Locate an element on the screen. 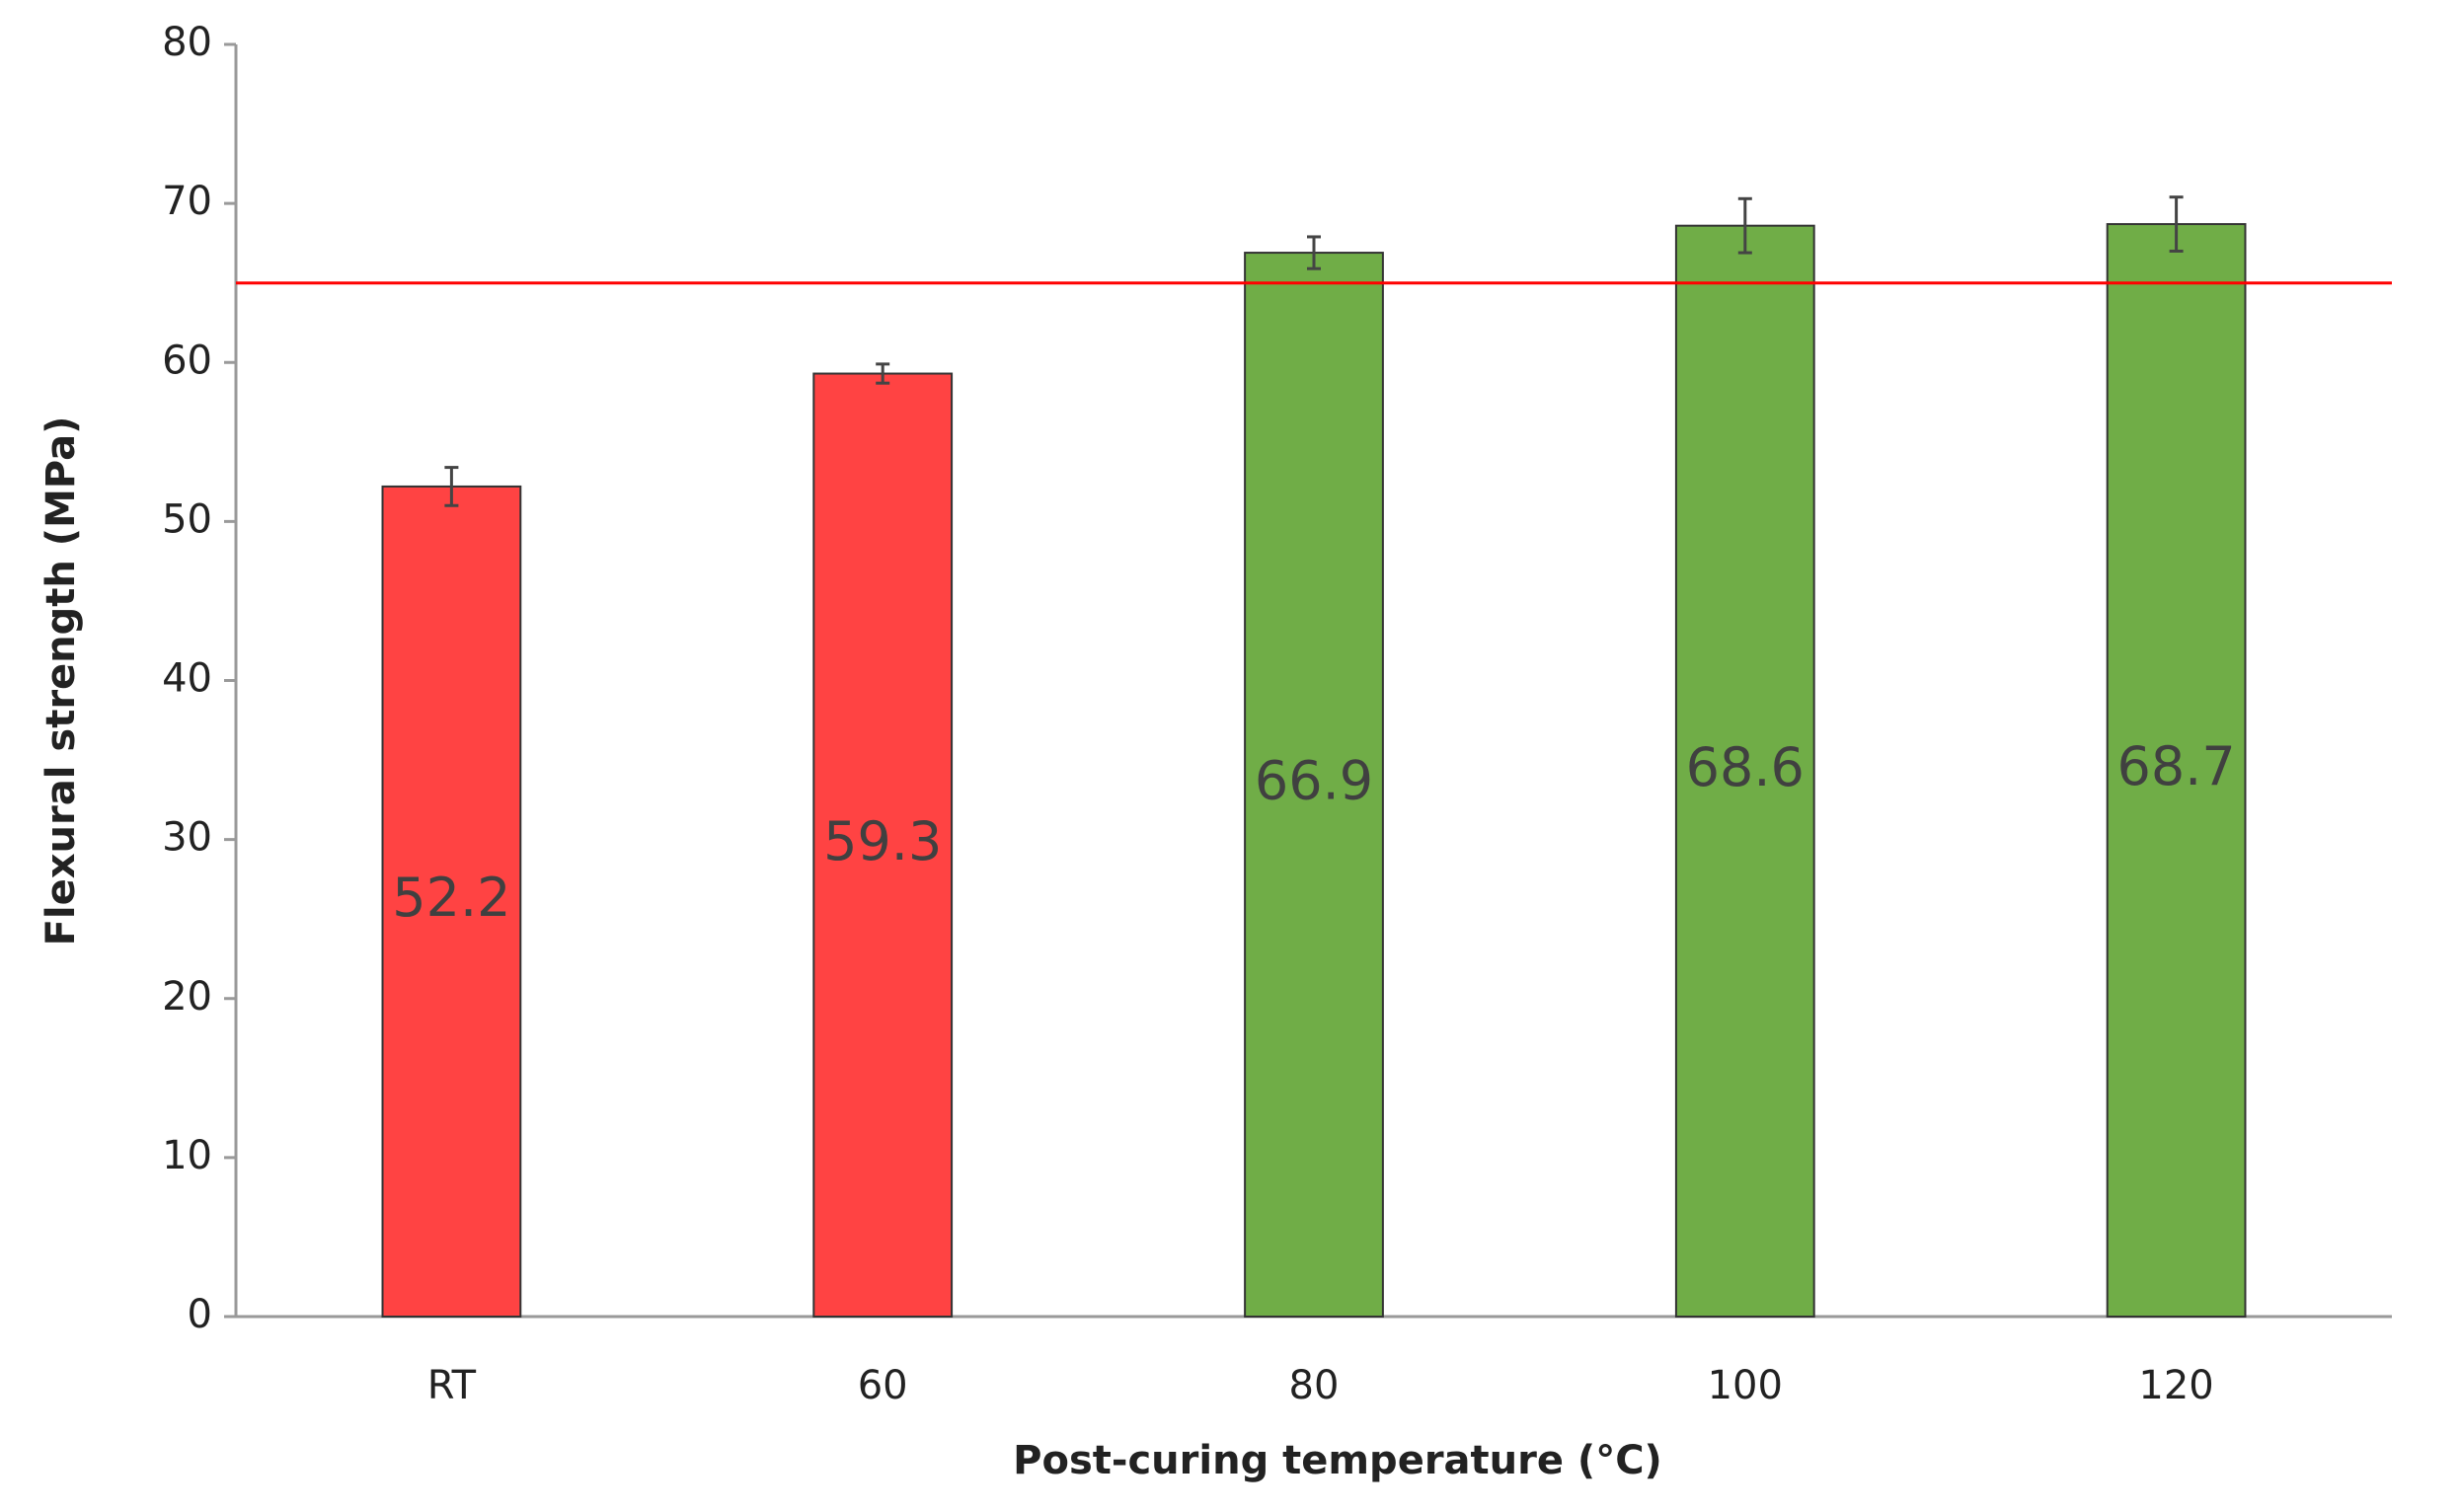 Image resolution: width=2460 pixels, height=1512 pixels. x-tick-label: 80 is located at coordinates (1314, 1385).